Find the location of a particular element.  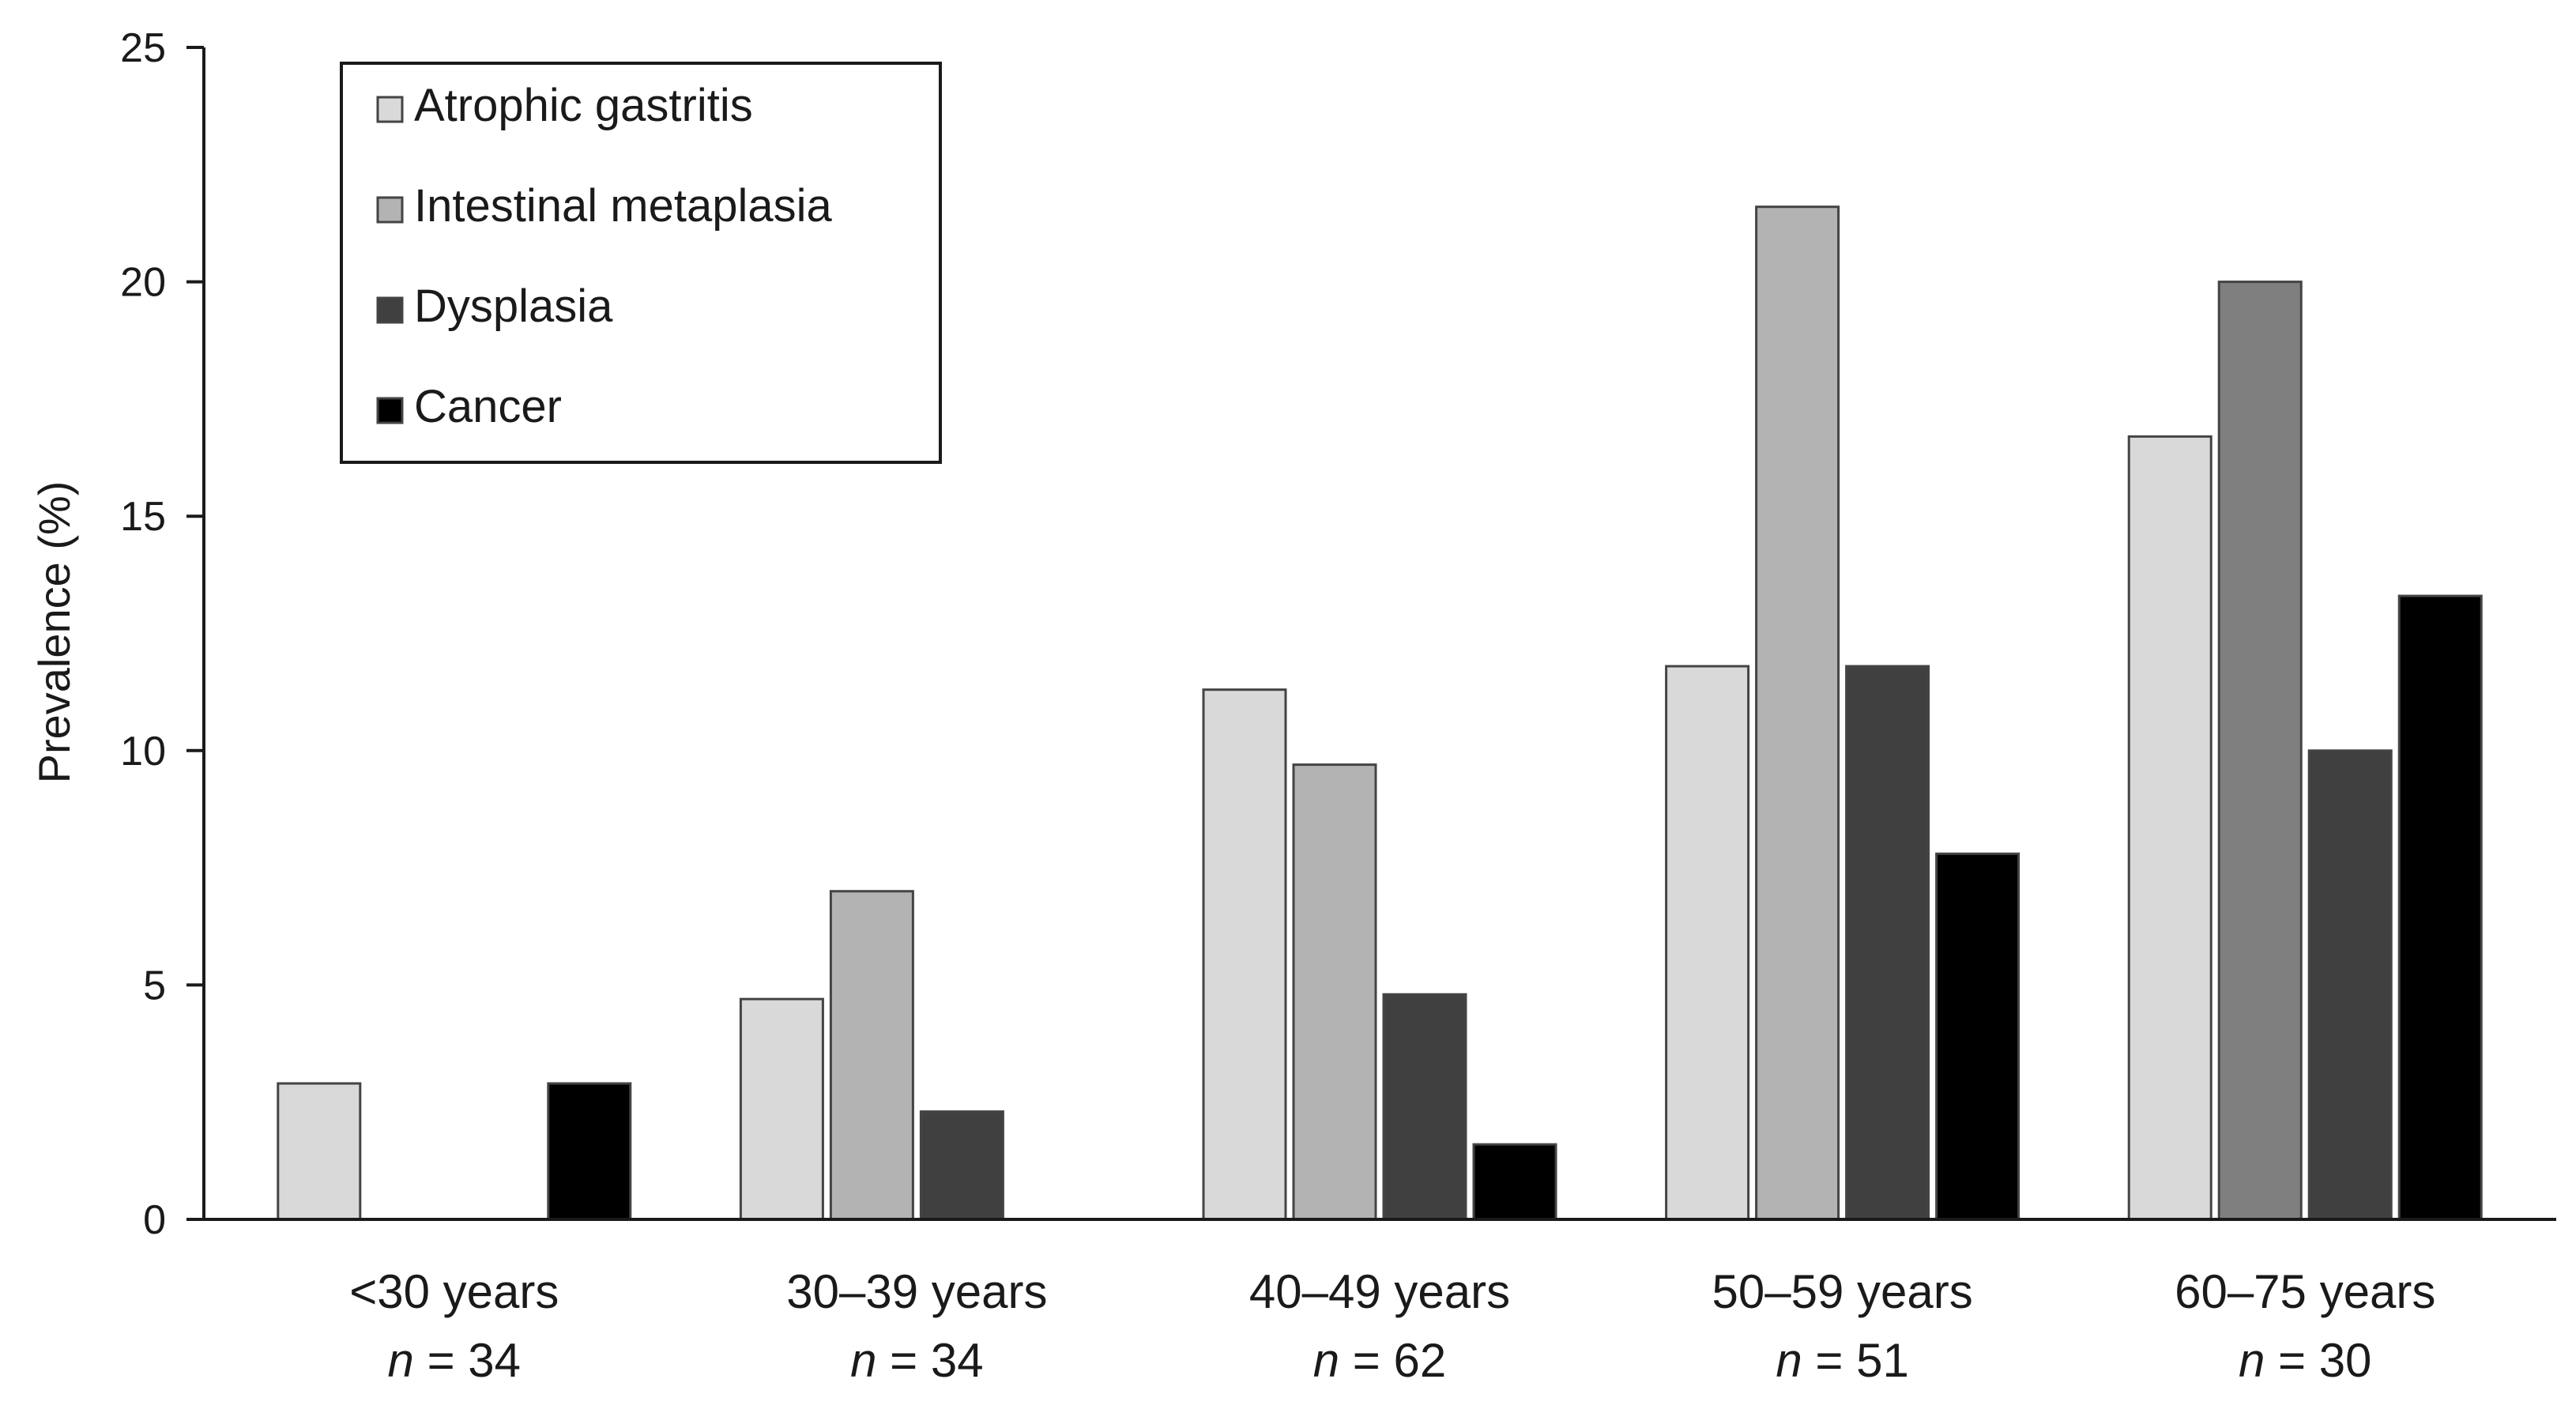

legend-swatch-atrophic-gastritis is located at coordinates (390, 109).